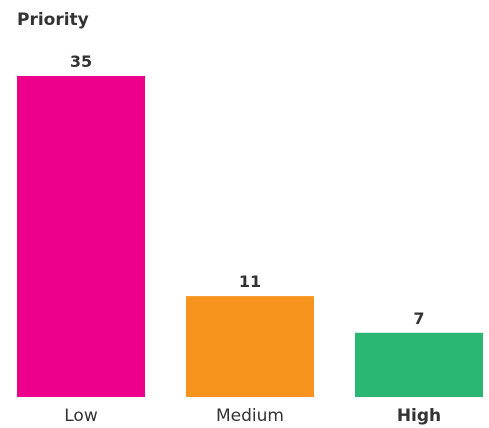 The image size is (489, 428). Describe the element at coordinates (53, 20) in the screenshot. I see `chart-title: Priority` at that location.